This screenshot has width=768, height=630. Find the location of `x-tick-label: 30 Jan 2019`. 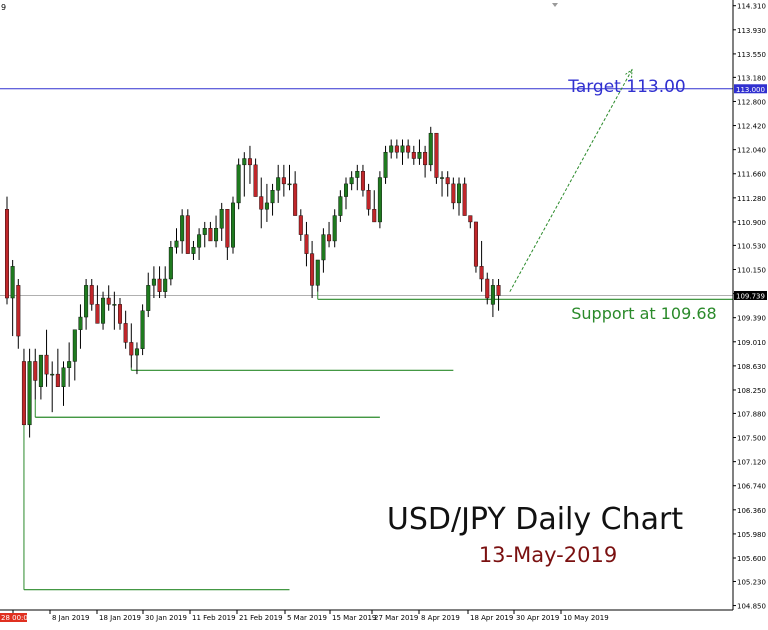

x-tick-label: 30 Jan 2019 is located at coordinates (166, 618).